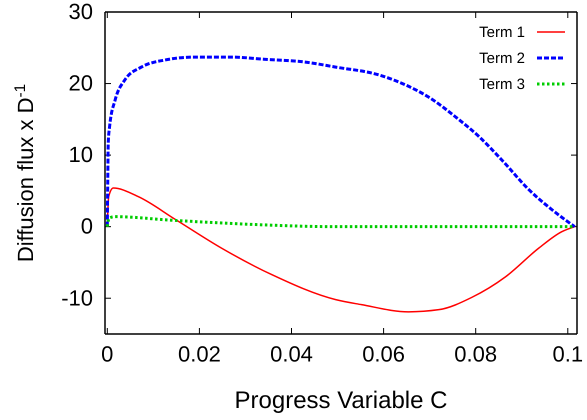  What do you see at coordinates (502, 32) in the screenshot?
I see `legend-label: Term 1` at bounding box center [502, 32].